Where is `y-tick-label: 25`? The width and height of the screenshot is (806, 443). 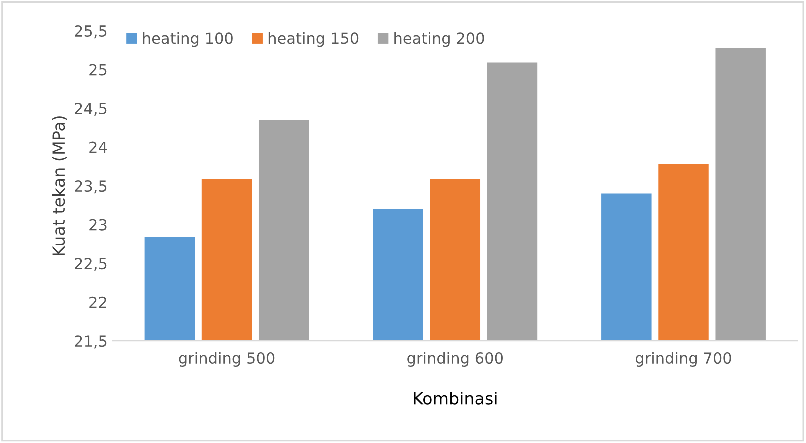
y-tick-label: 25 is located at coordinates (98, 70).